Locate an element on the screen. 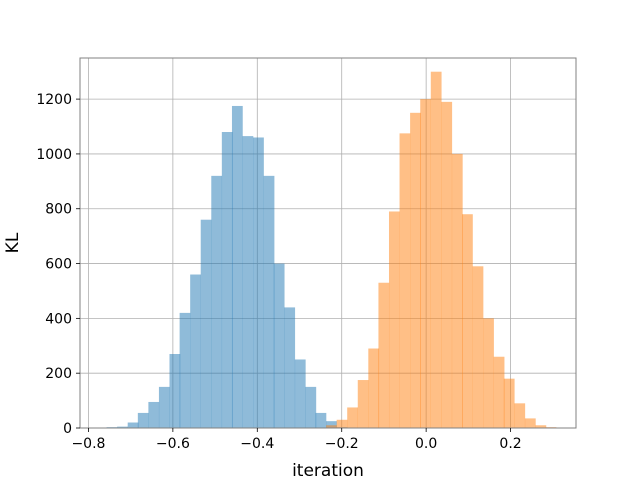 Image resolution: width=640 pixels, height=480 pixels. x-tick-label: −0.6 is located at coordinates (173, 444).